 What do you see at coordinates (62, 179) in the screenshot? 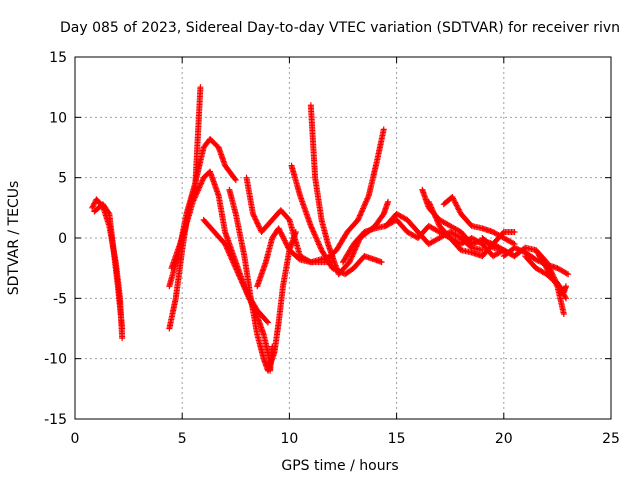
I see `y-tick-label: 5` at bounding box center [62, 179].